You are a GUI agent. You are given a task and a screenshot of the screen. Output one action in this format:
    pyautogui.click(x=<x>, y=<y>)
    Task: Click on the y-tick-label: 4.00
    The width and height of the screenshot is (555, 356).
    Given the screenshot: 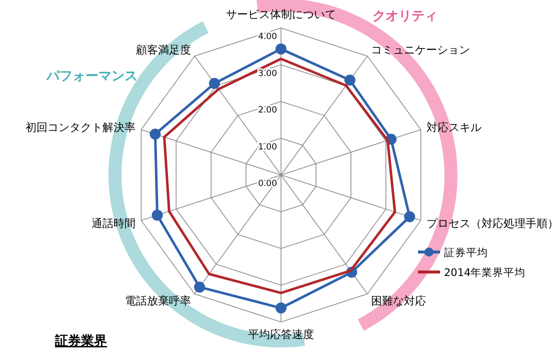 What is the action you would take?
    pyautogui.click(x=267, y=37)
    